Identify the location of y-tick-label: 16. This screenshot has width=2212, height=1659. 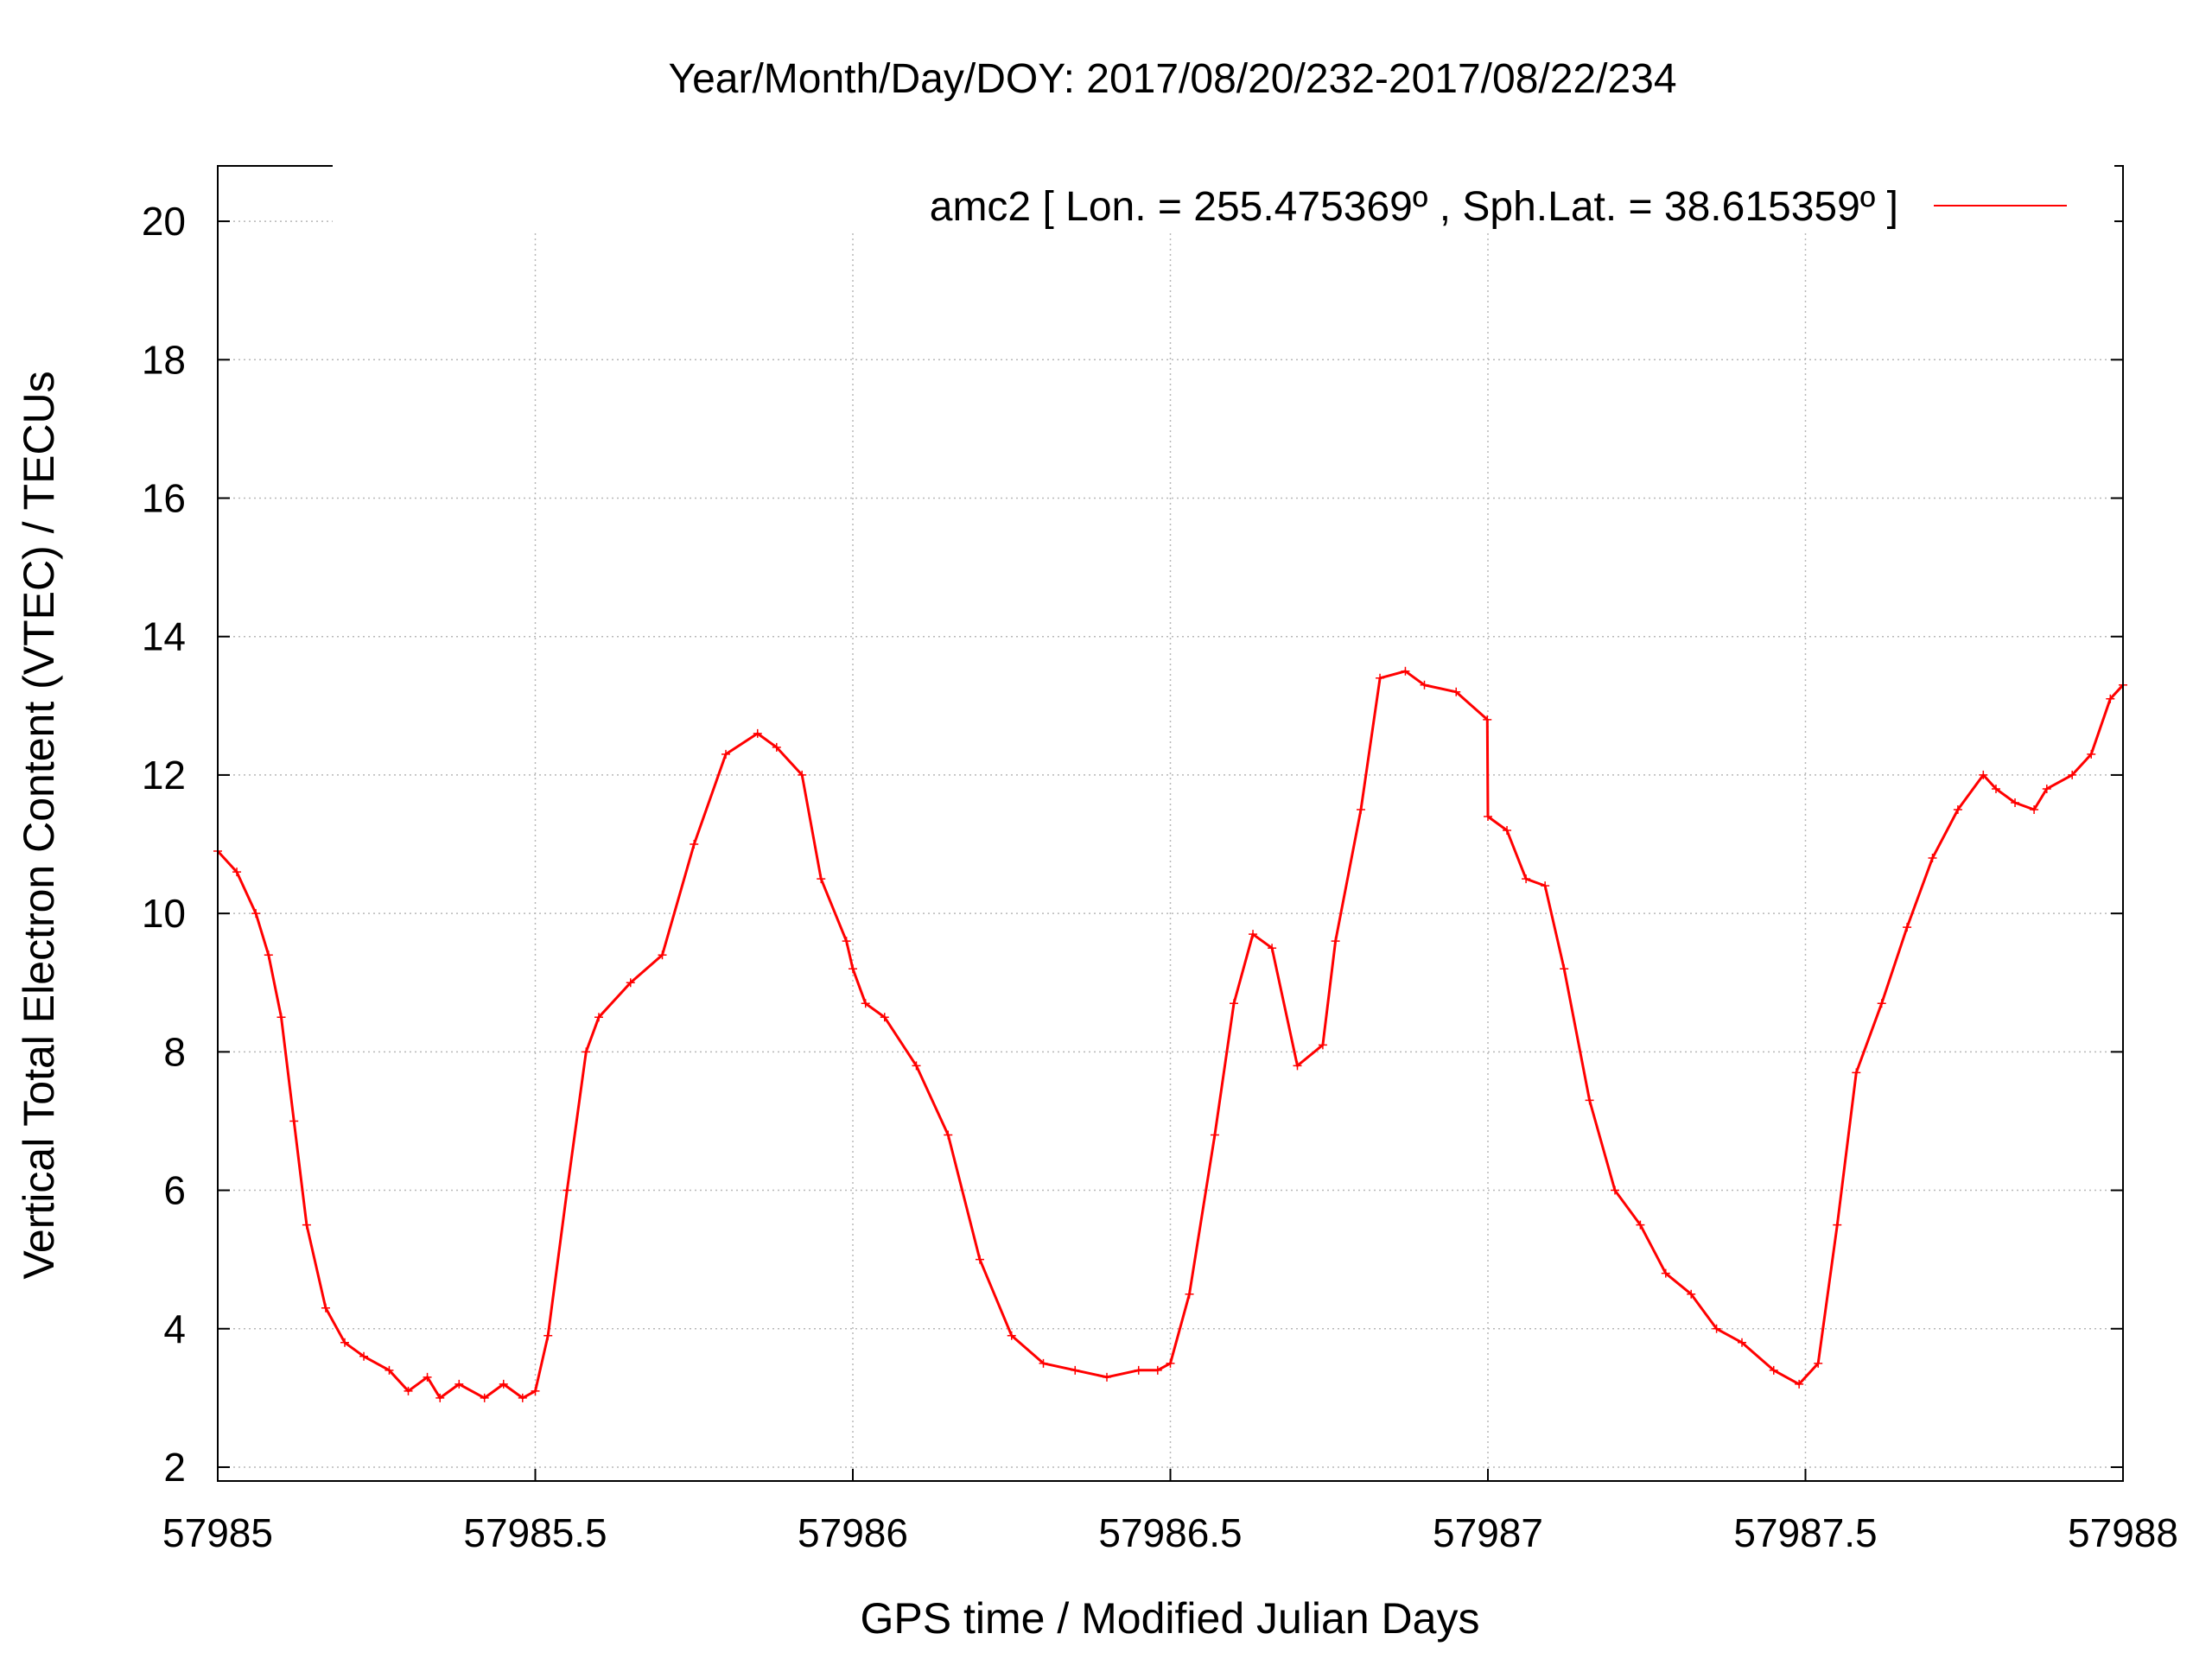
(164, 498).